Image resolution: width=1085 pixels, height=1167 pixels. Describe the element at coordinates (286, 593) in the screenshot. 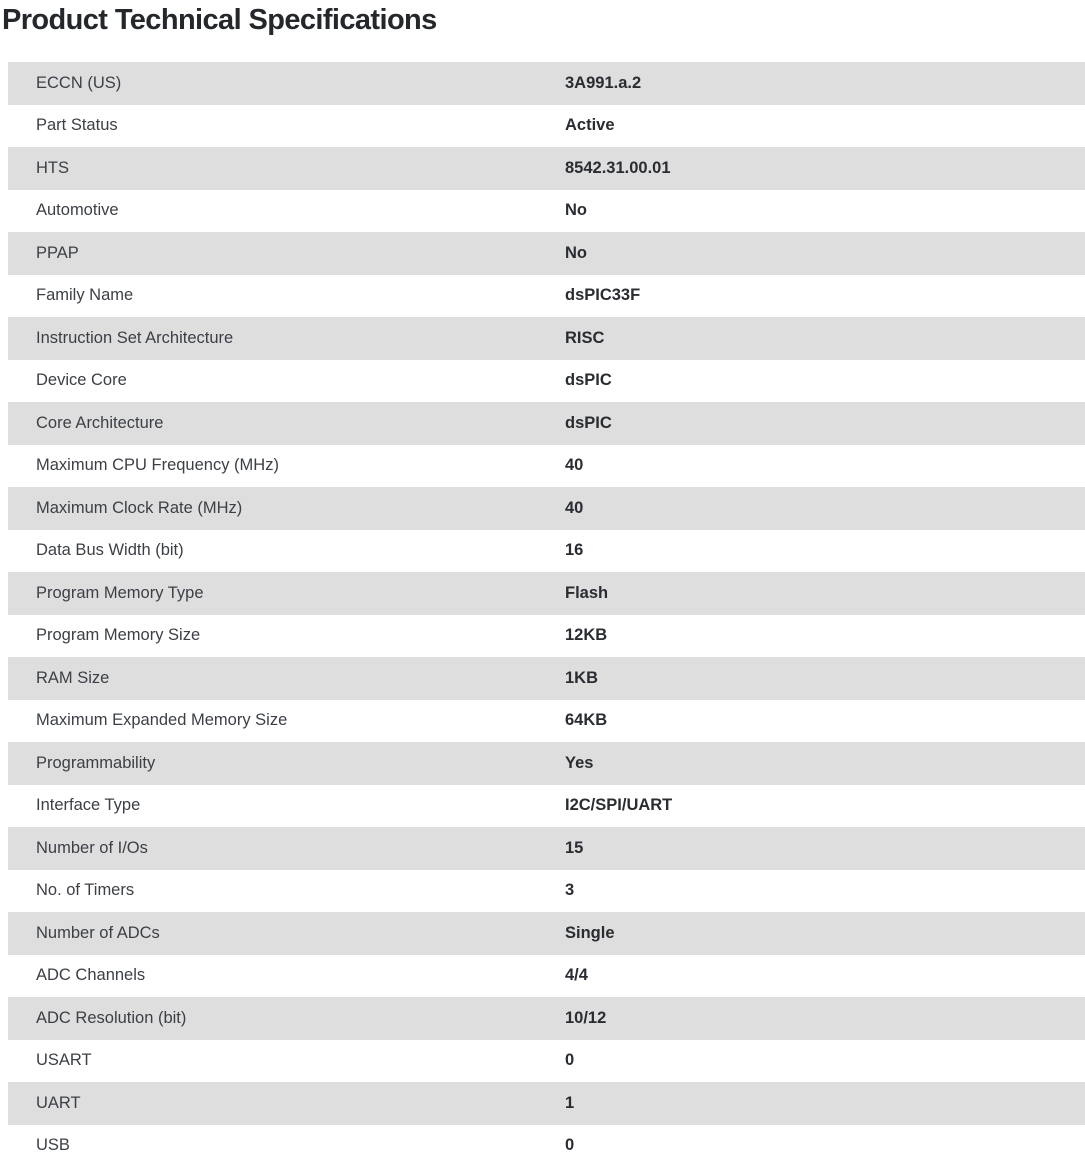

I see `spec-label: Program Memory Type` at that location.